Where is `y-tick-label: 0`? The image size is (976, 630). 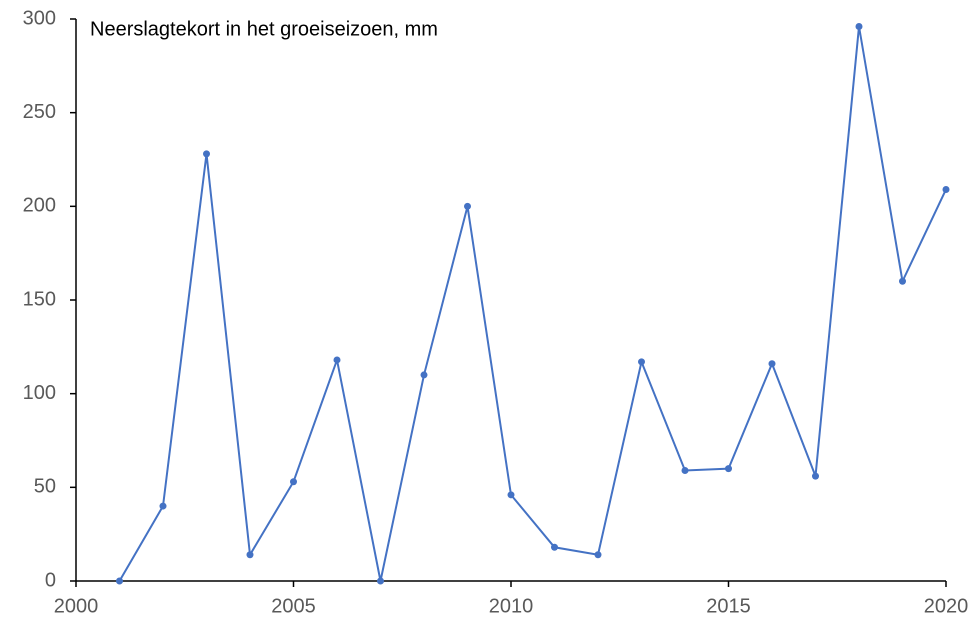 y-tick-label: 0 is located at coordinates (50, 580).